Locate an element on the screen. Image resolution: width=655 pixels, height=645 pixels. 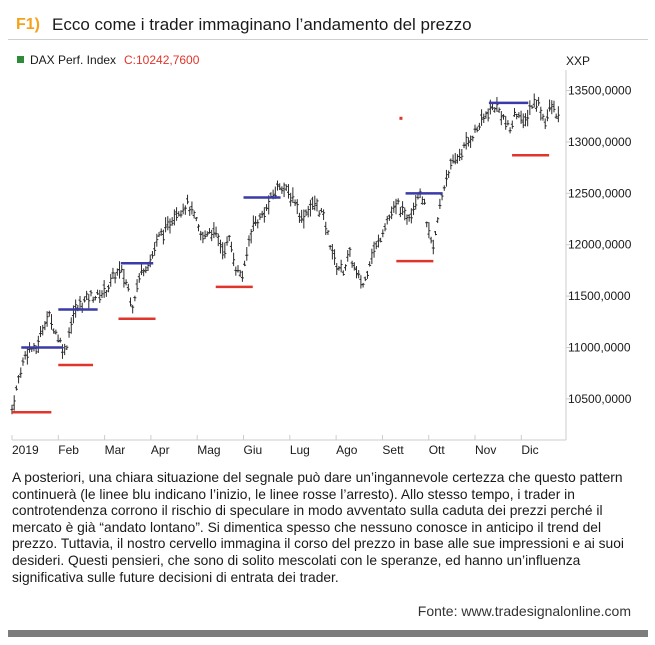
x-tick-label: Mar is located at coordinates (115, 450).